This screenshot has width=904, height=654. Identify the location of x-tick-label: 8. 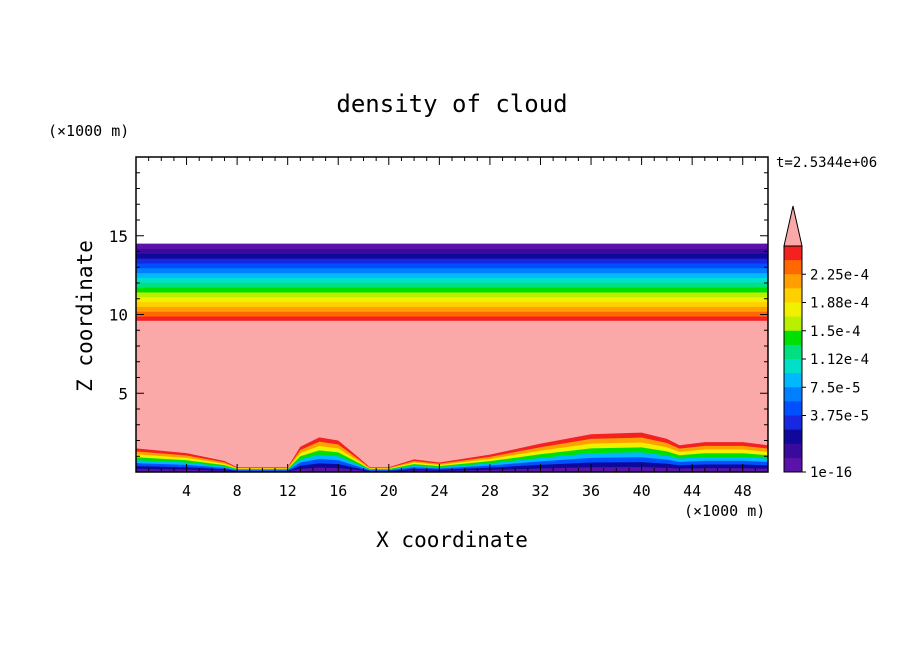
(237, 491).